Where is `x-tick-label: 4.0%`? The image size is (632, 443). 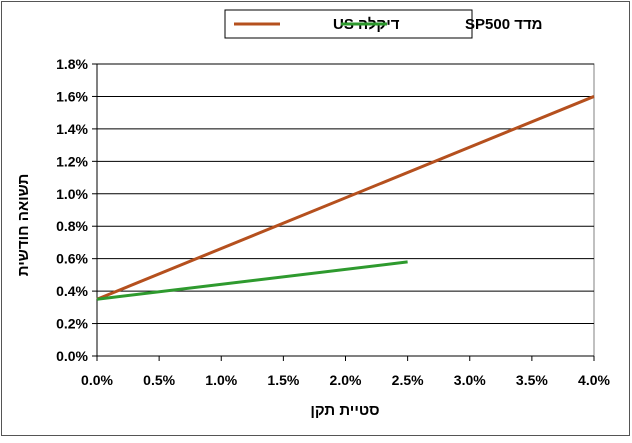
x-tick-label: 4.0% is located at coordinates (594, 380).